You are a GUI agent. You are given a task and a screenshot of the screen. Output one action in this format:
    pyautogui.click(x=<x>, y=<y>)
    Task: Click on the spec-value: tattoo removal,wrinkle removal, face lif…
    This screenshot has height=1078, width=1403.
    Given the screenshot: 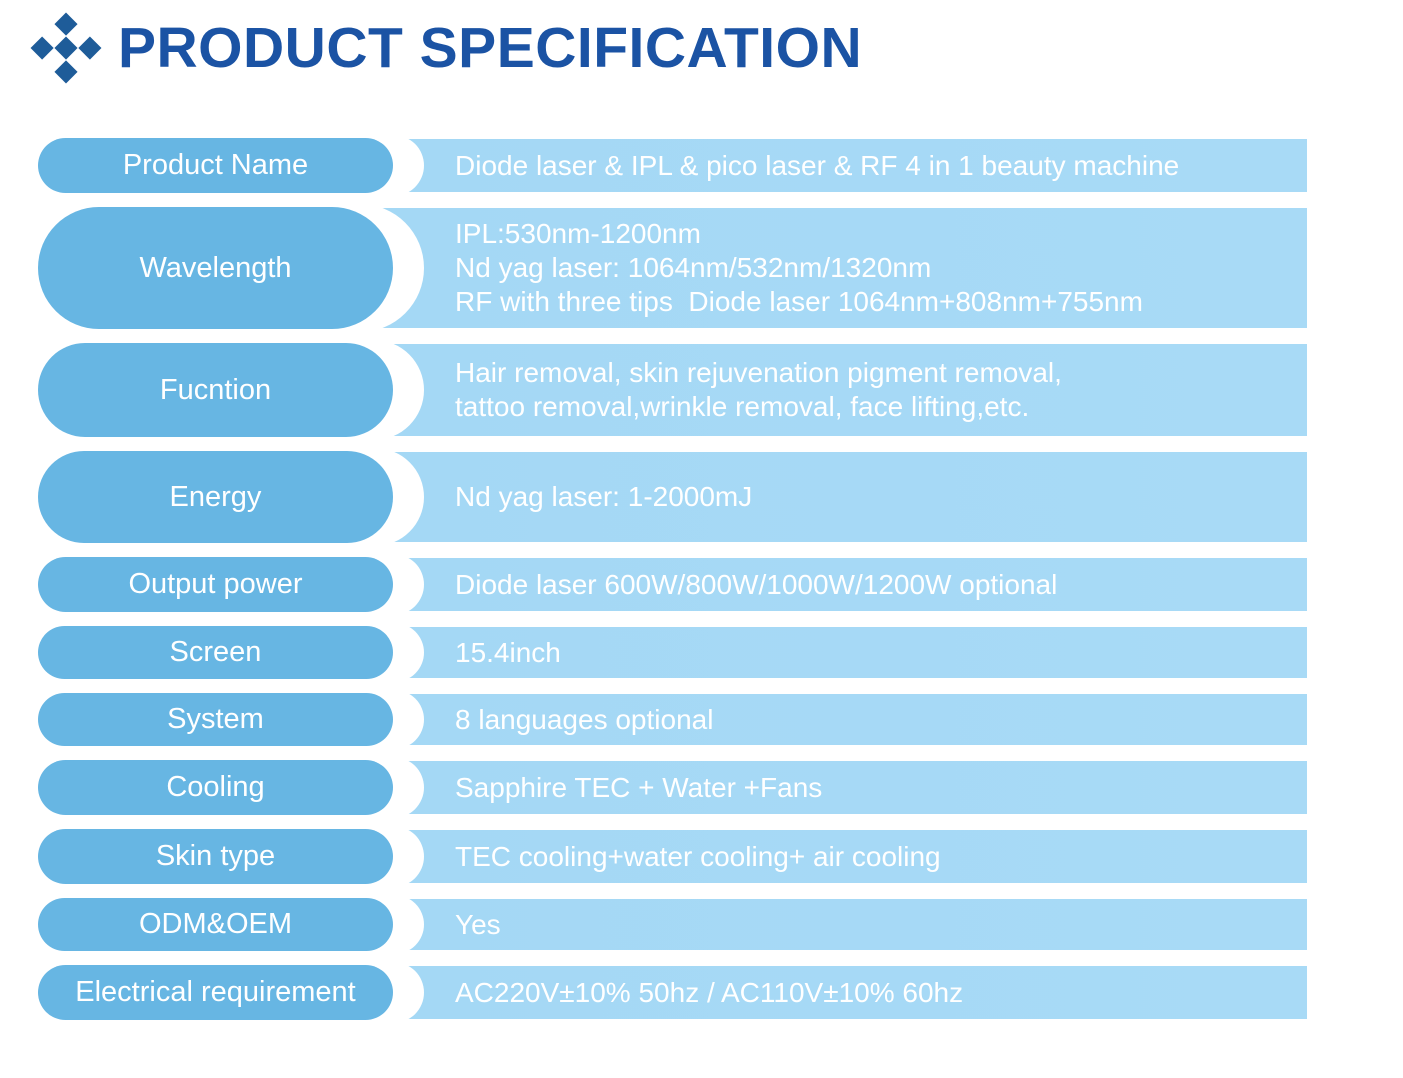 What is the action you would take?
    pyautogui.click(x=742, y=406)
    